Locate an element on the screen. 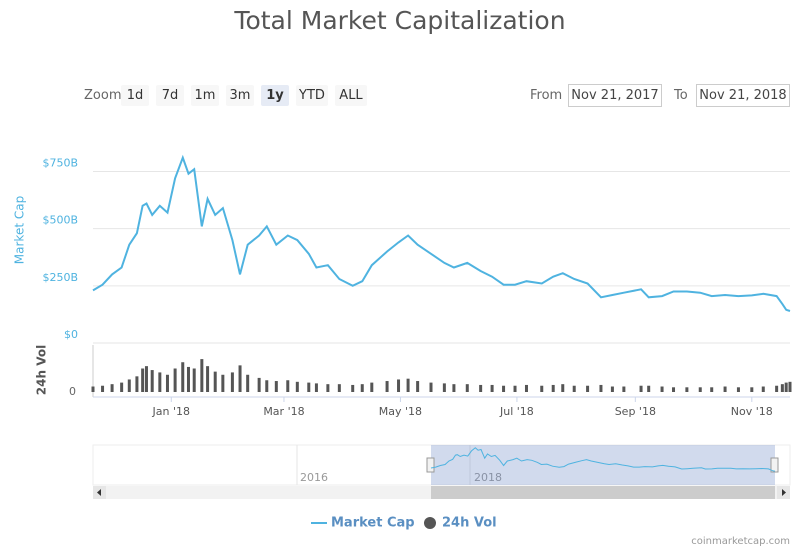 Image resolution: width=800 pixels, height=550 pixels. legend-label: 24h Vol is located at coordinates (469, 523).